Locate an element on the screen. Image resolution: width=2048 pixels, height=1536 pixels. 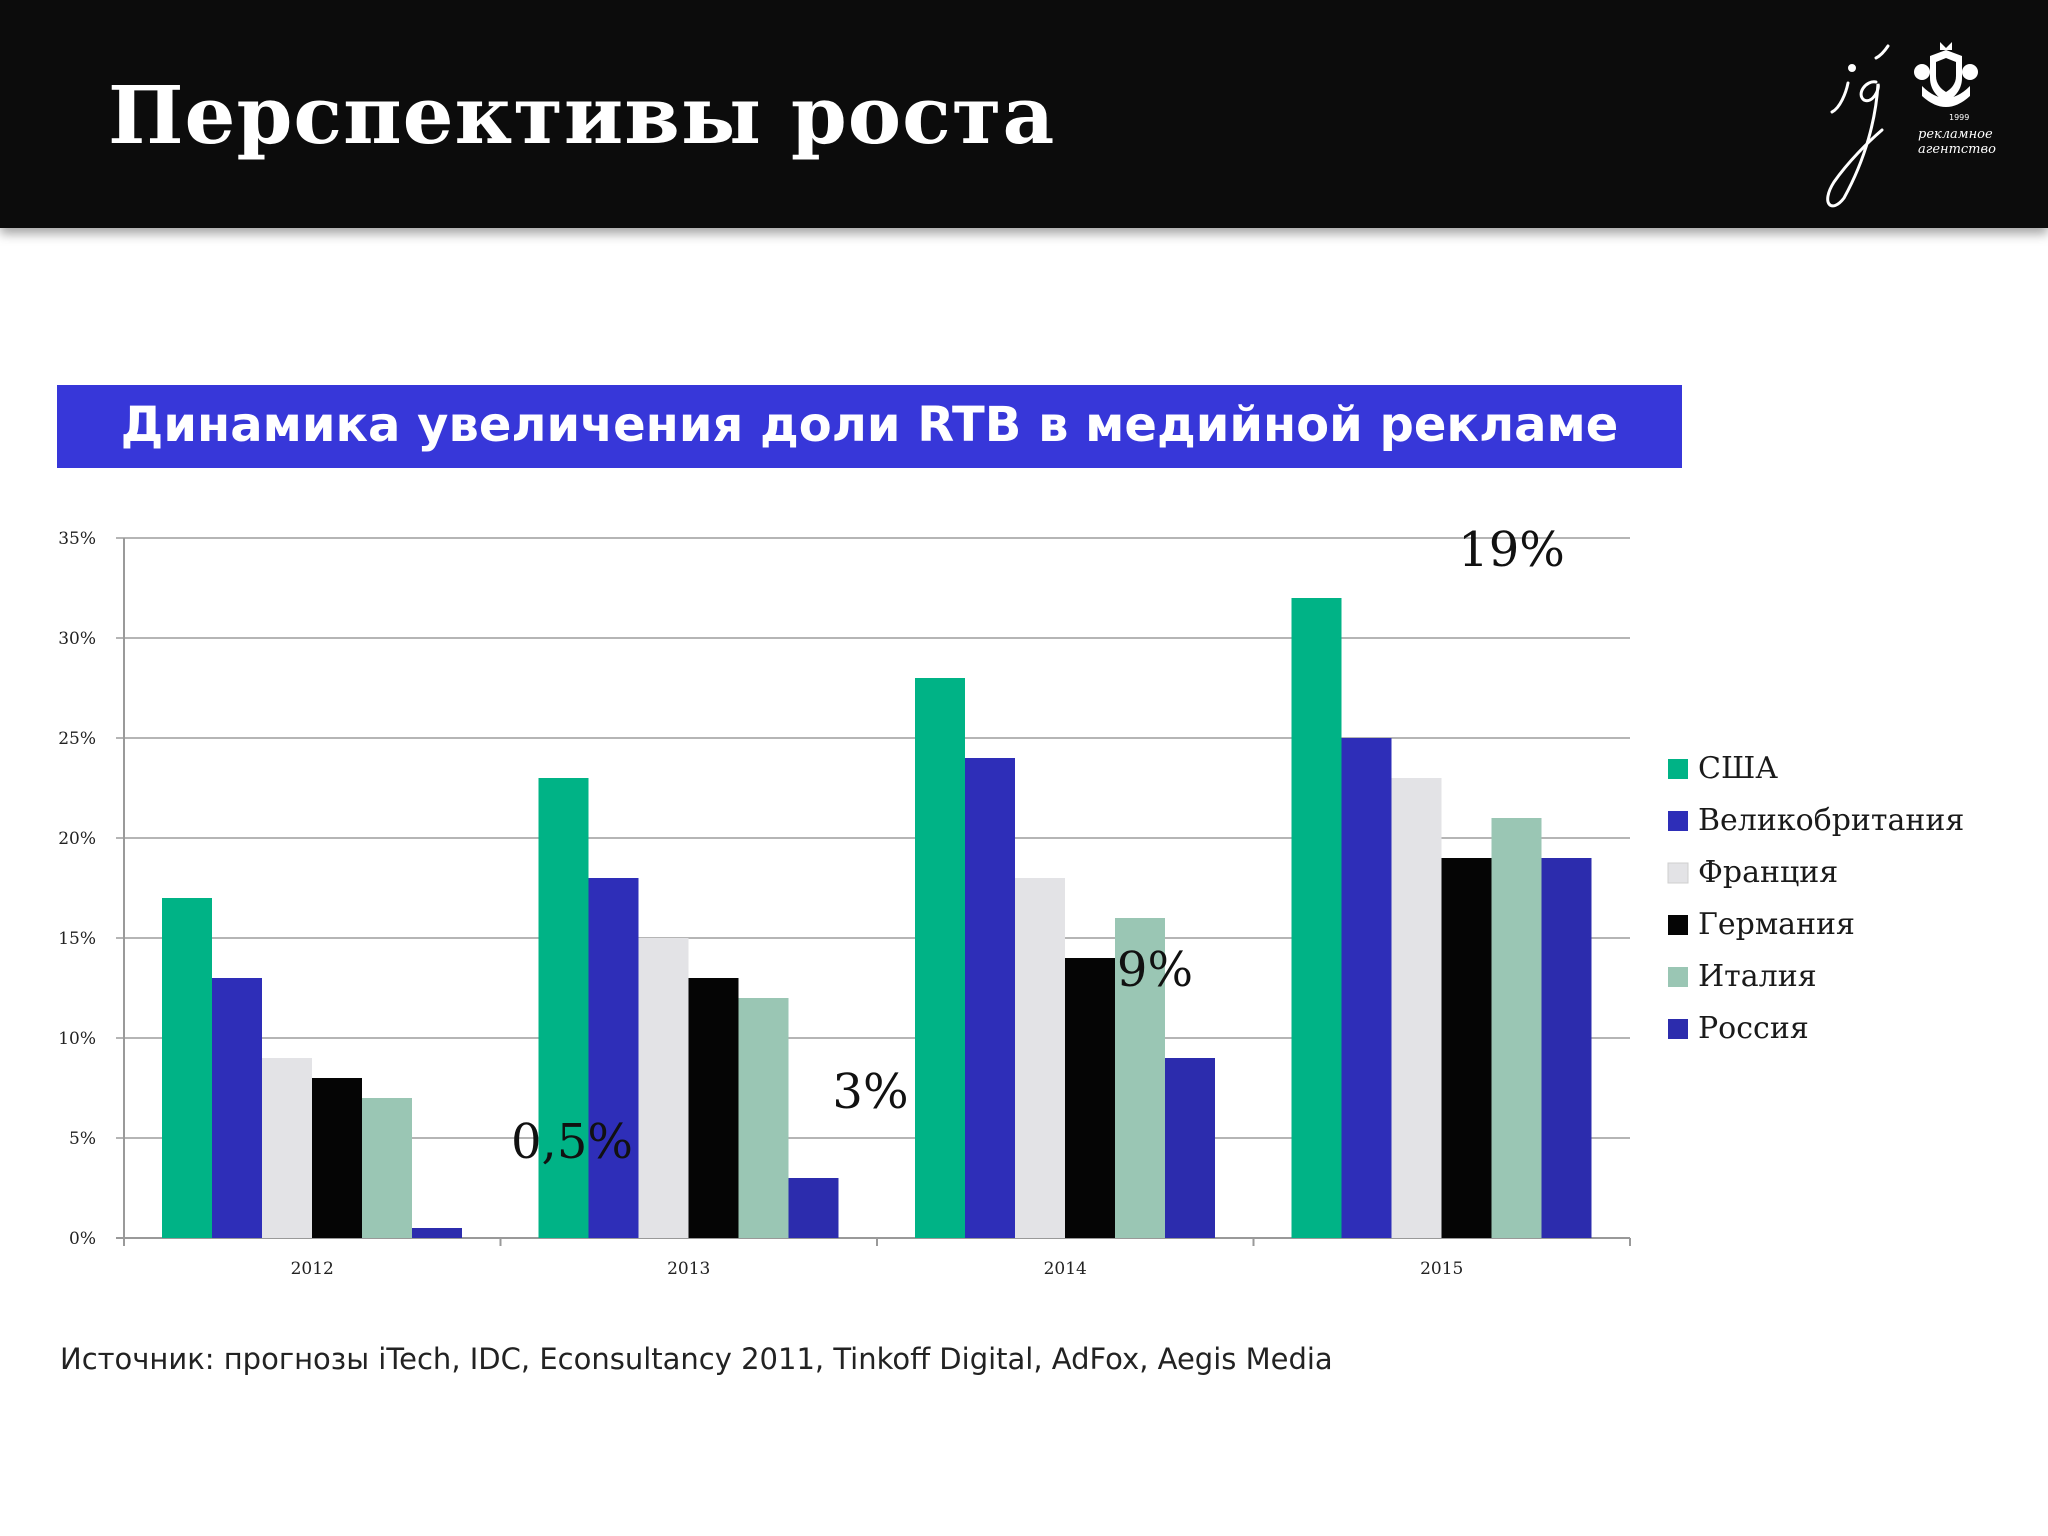
annotation-label: 3% is located at coordinates (870, 1092).